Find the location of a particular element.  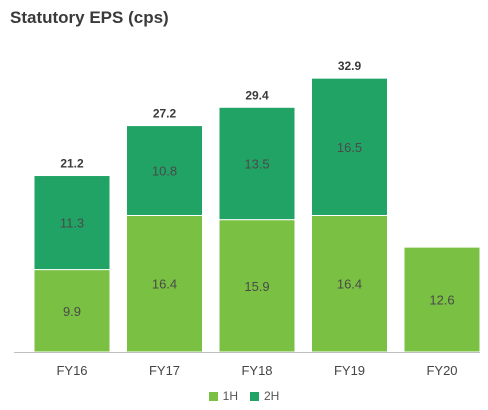

data-label-fy18-1h: 15.9 is located at coordinates (256, 286).